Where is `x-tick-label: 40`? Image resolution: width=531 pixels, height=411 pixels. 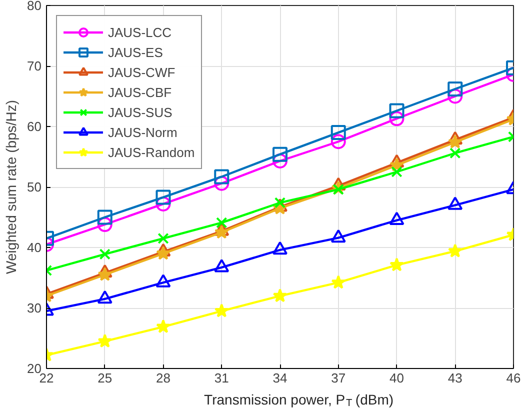 x-tick-label: 40 is located at coordinates (397, 378).